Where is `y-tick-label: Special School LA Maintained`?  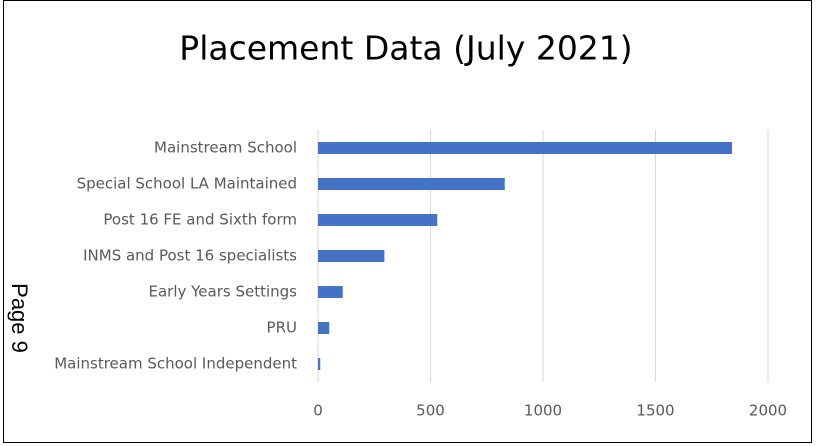 y-tick-label: Special School LA Maintained is located at coordinates (187, 184).